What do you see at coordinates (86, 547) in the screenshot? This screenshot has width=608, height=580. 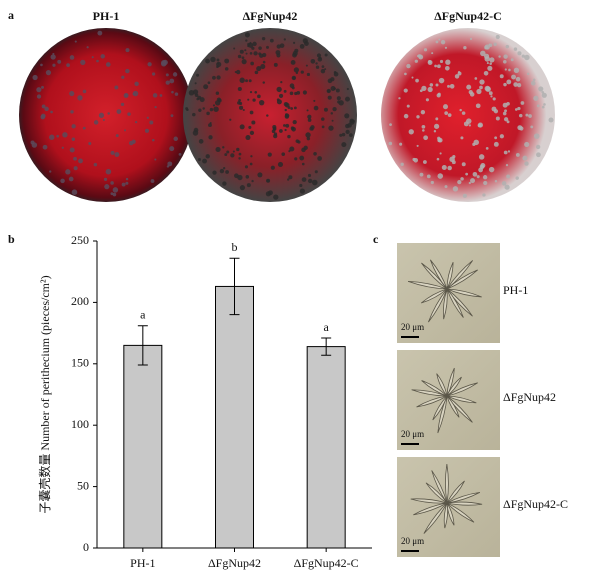 I see `y-tick-label: 0` at bounding box center [86, 547].